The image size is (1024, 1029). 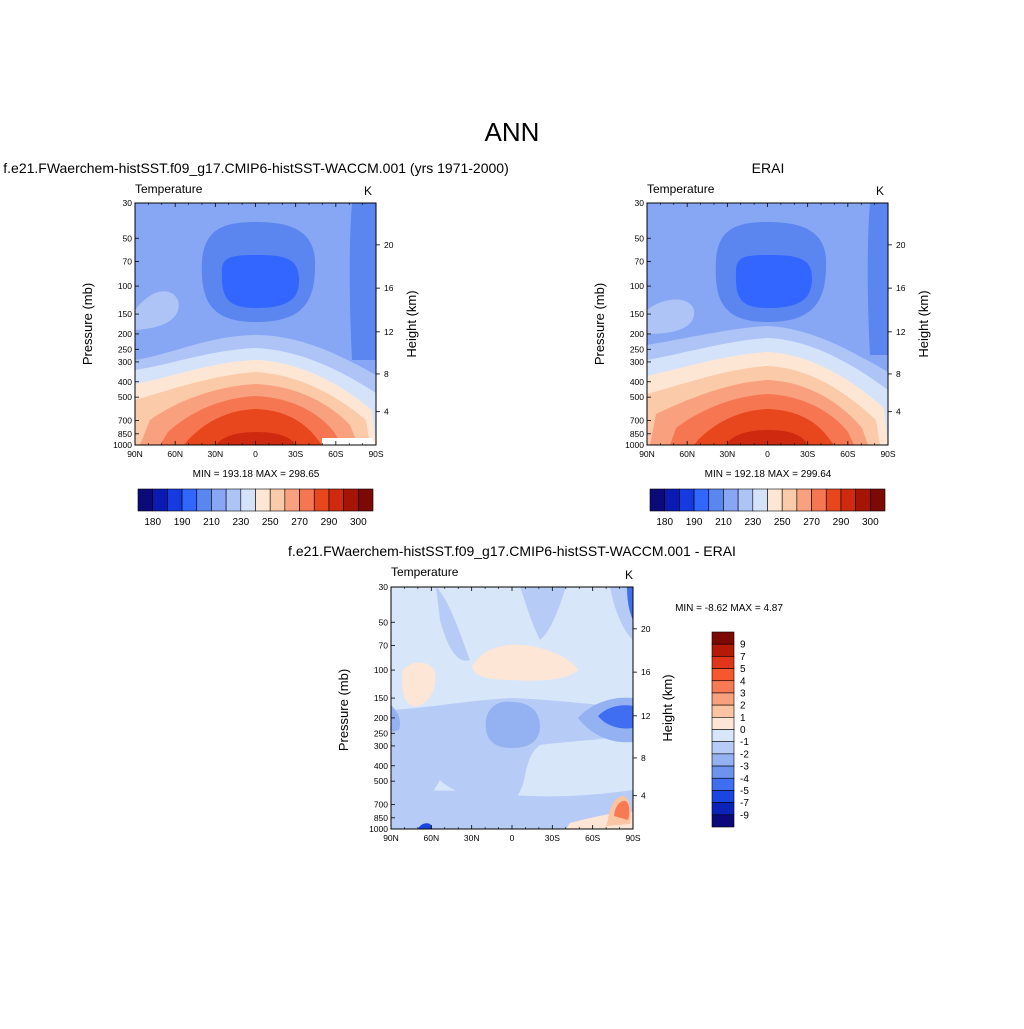 I want to click on panel-diff-variable-label: Temperature, so click(x=425, y=572).